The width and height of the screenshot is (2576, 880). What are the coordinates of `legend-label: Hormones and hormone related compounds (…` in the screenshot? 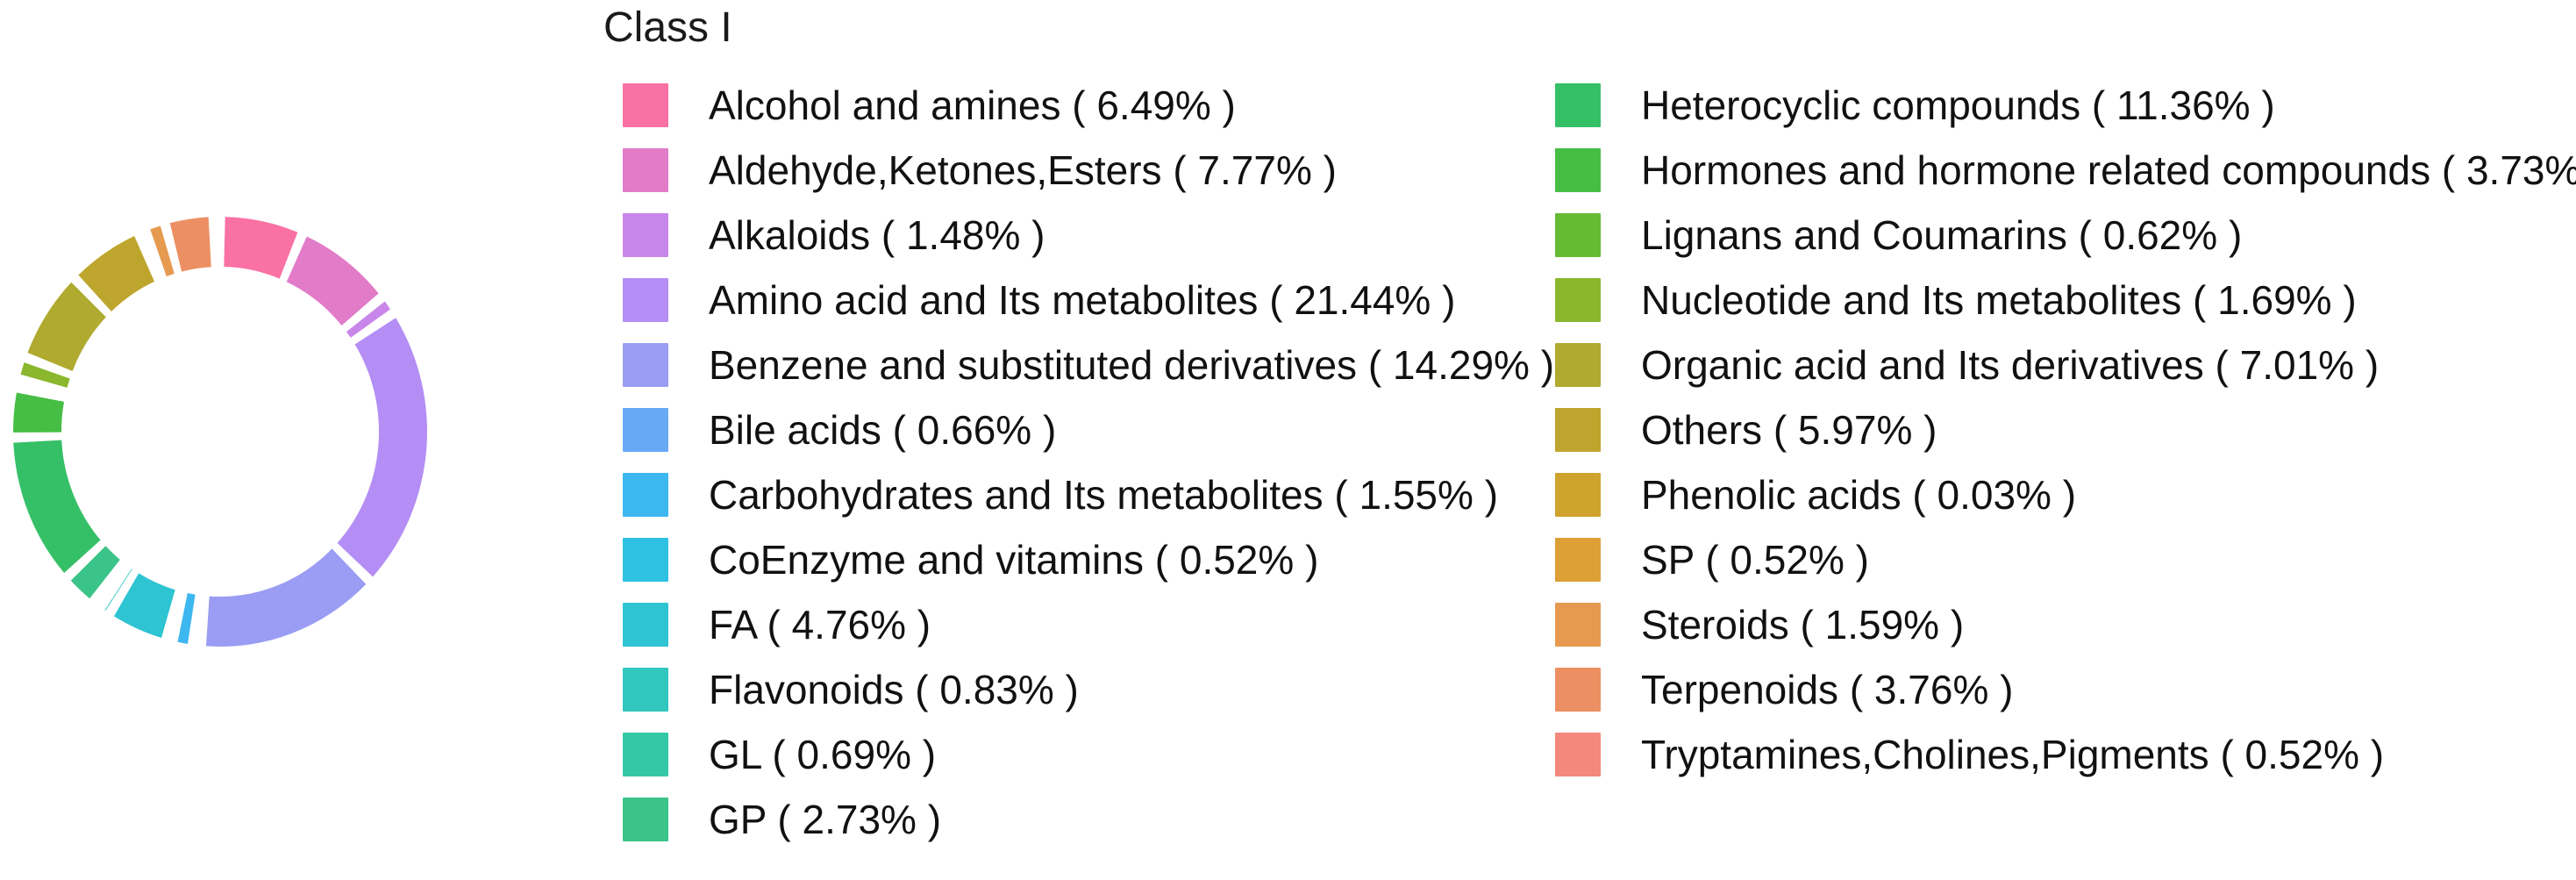 It's located at (2108, 170).